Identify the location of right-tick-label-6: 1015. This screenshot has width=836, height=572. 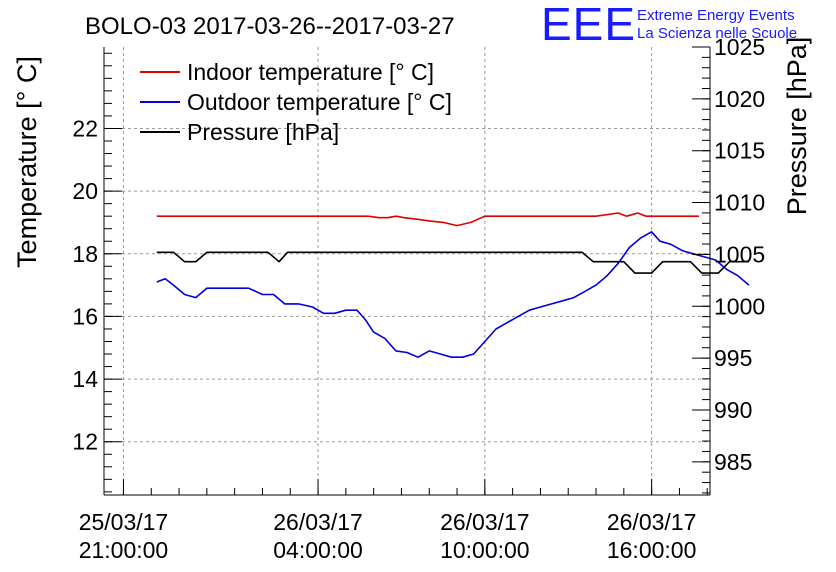
(739, 151).